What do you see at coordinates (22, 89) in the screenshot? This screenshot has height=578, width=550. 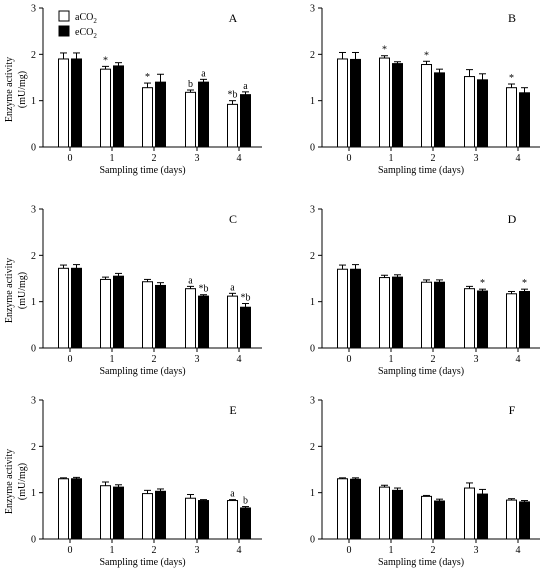 I see `y-axis-unit: (mU/mg)` at bounding box center [22, 89].